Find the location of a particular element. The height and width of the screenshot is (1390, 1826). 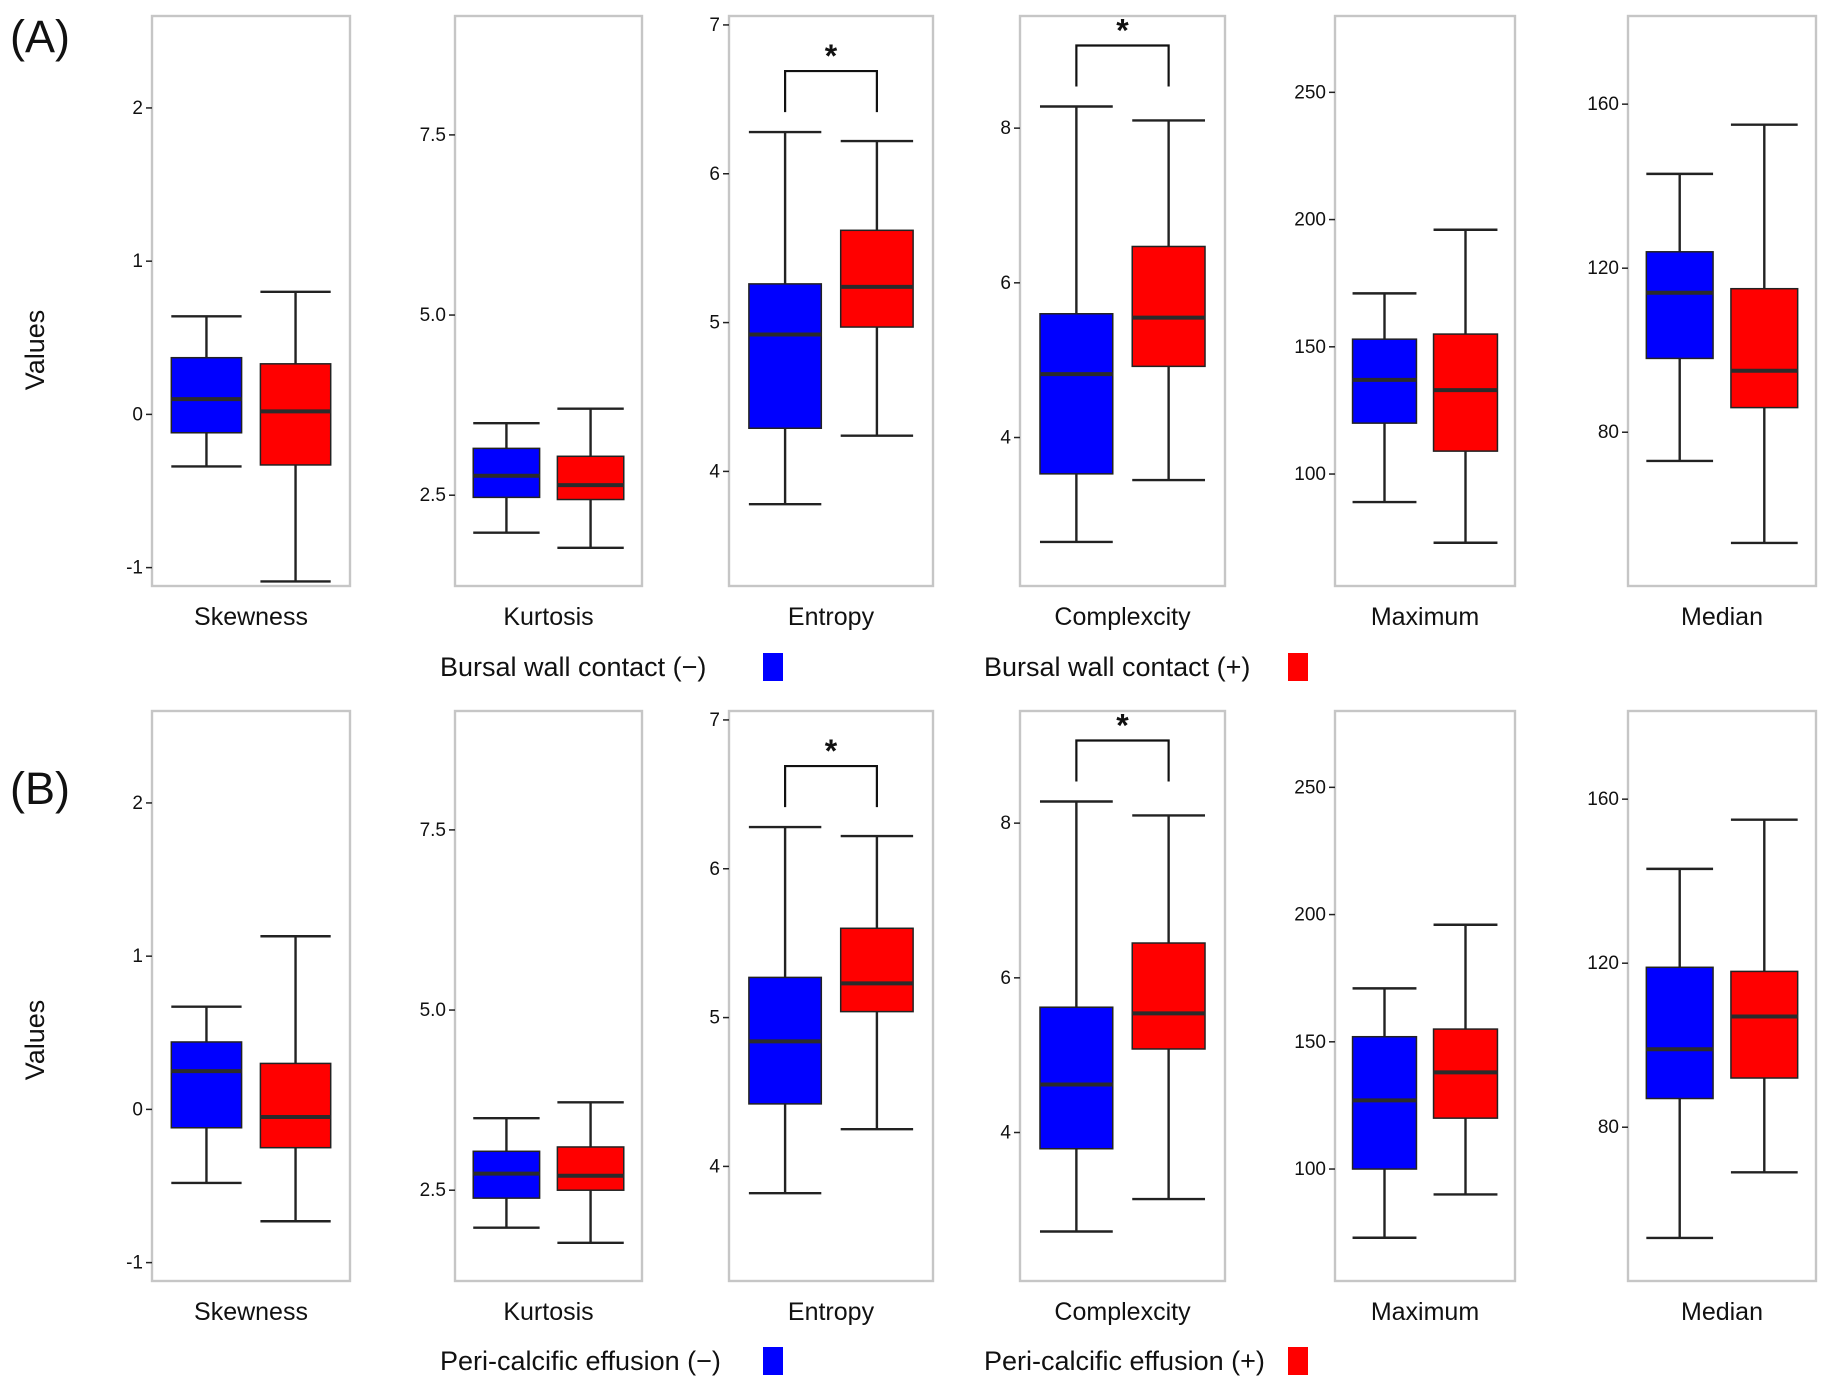

panel-label: (A) is located at coordinates (40, 36).